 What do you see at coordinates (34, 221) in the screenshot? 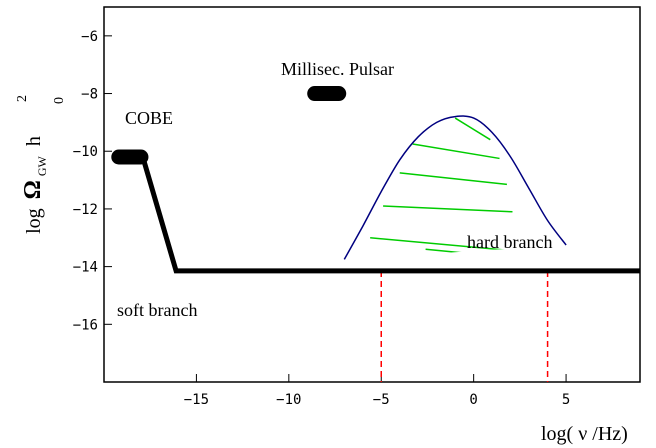
I see `y-axis-log-word: log` at bounding box center [34, 221].